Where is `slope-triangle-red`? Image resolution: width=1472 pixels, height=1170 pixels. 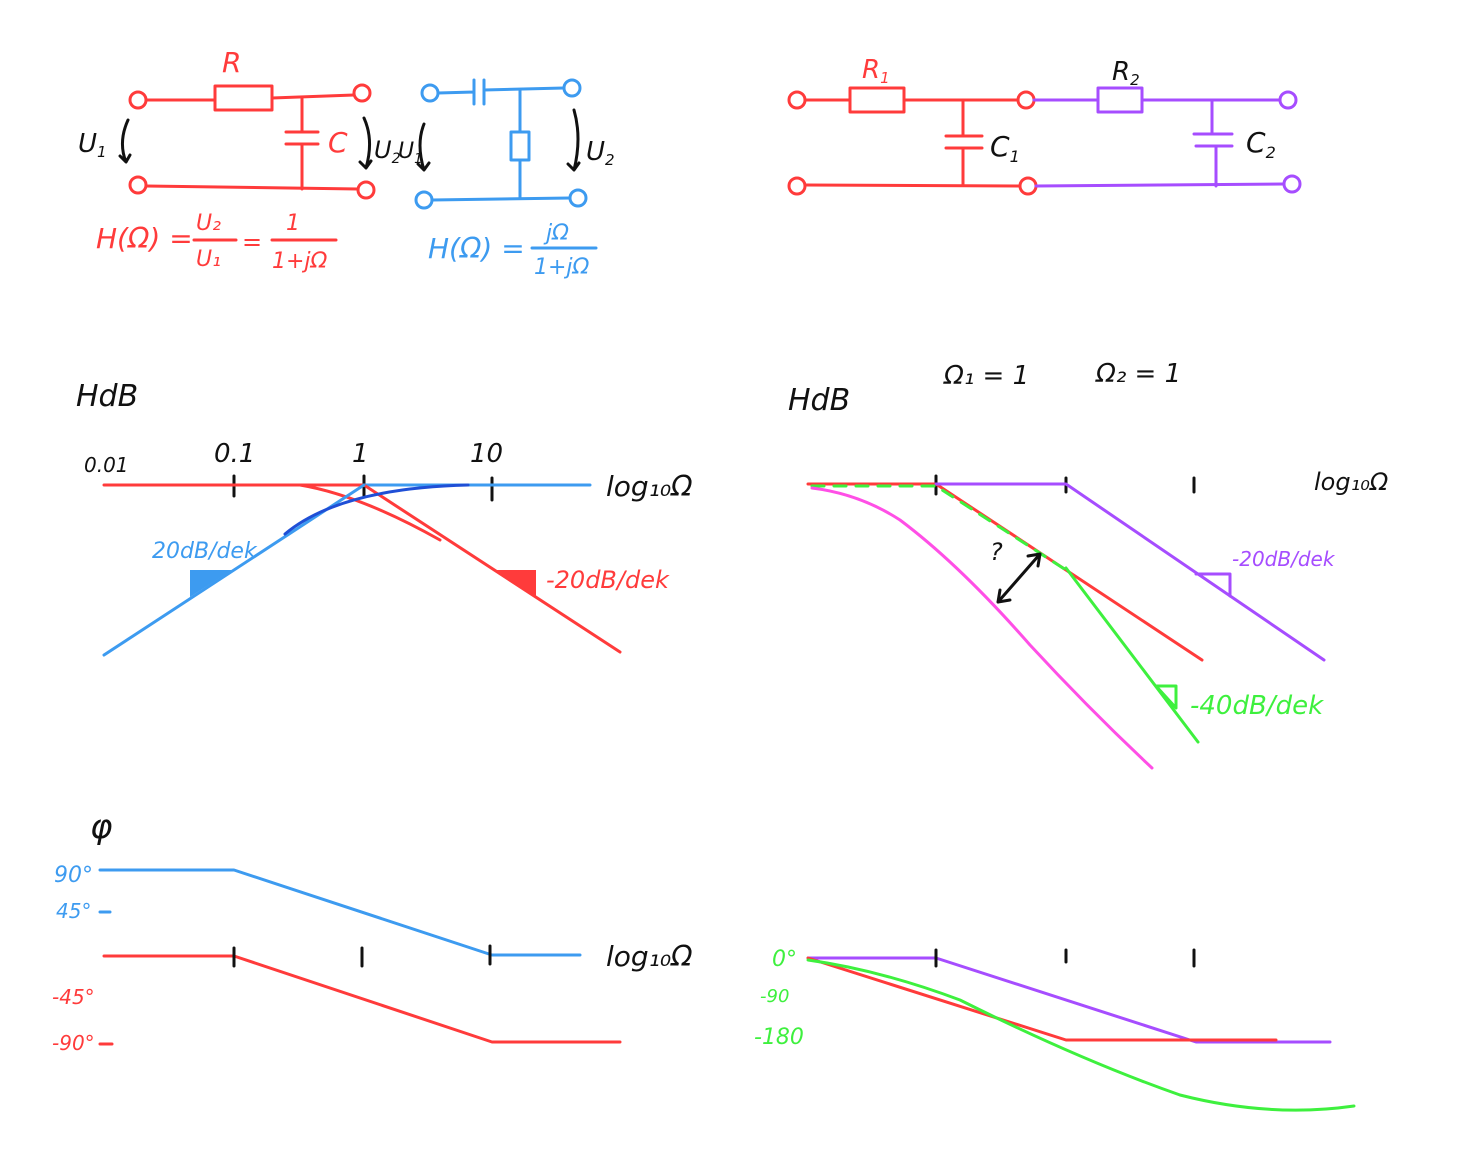 slope-triangle-red is located at coordinates (515, 583).